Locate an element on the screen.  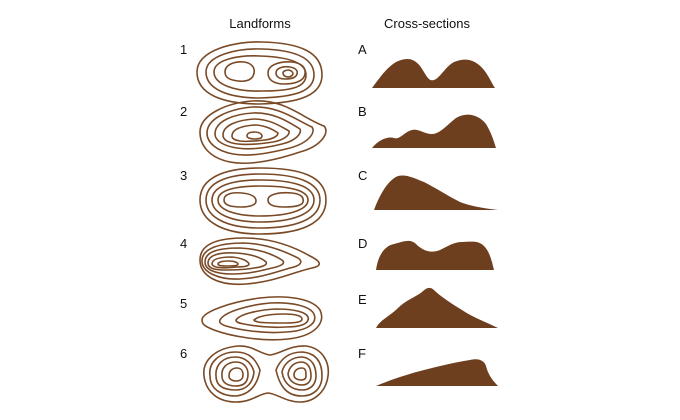
landform-1-contours is located at coordinates (259, 73).